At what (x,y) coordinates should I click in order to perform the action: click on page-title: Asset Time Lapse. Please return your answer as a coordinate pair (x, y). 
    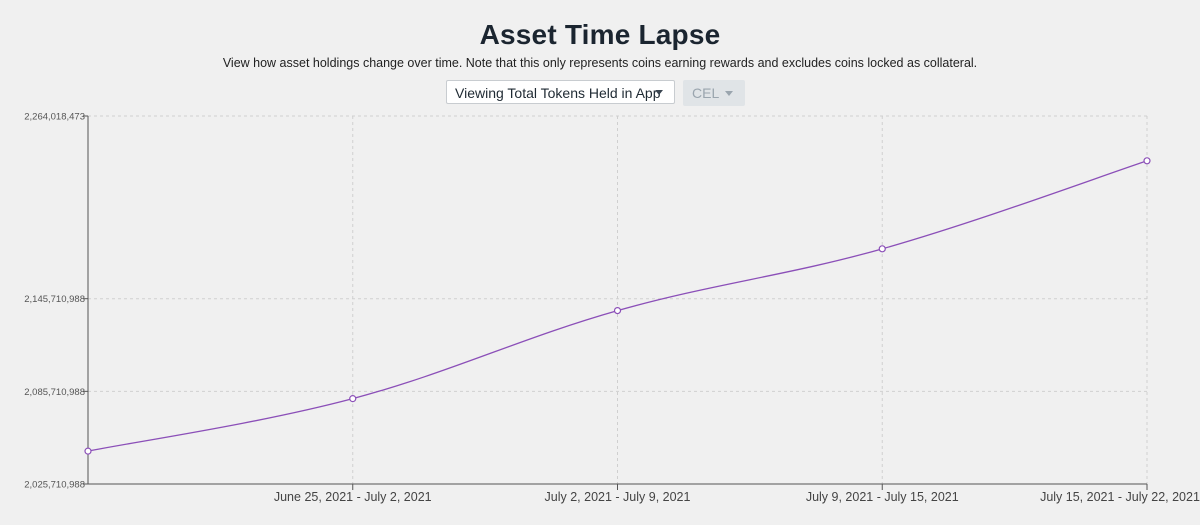
    Looking at the image, I should click on (600, 34).